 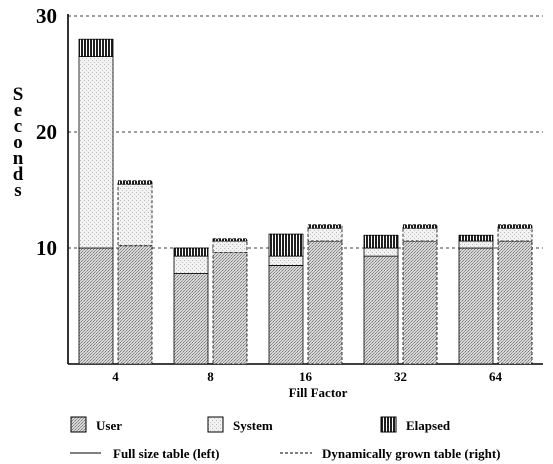 I want to click on y-tick-label-20: 20, so click(x=46, y=132).